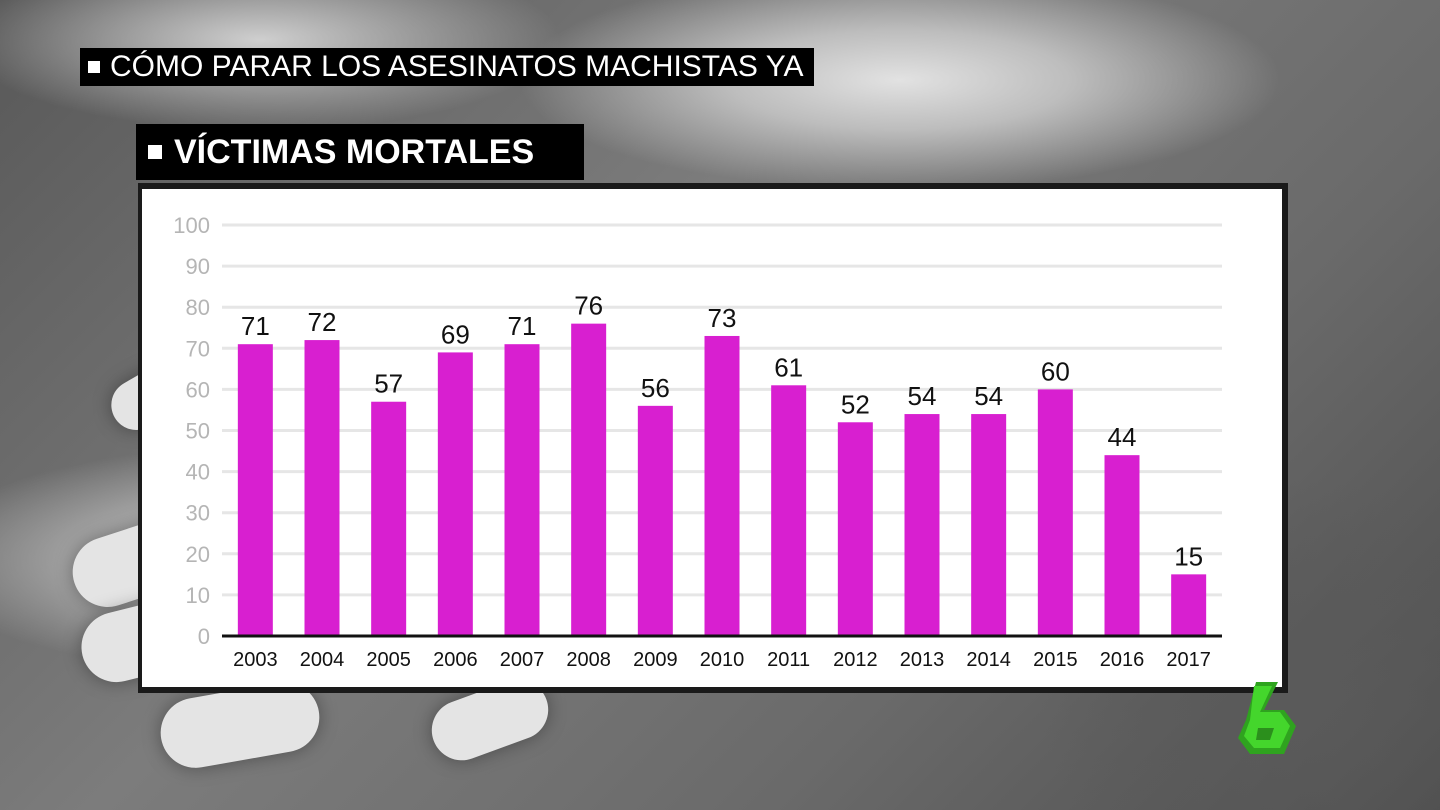  What do you see at coordinates (457, 66) in the screenshot?
I see `section-title-text: CÓMO PARAR LOS ASESINATOS MACHISTAS YA` at bounding box center [457, 66].